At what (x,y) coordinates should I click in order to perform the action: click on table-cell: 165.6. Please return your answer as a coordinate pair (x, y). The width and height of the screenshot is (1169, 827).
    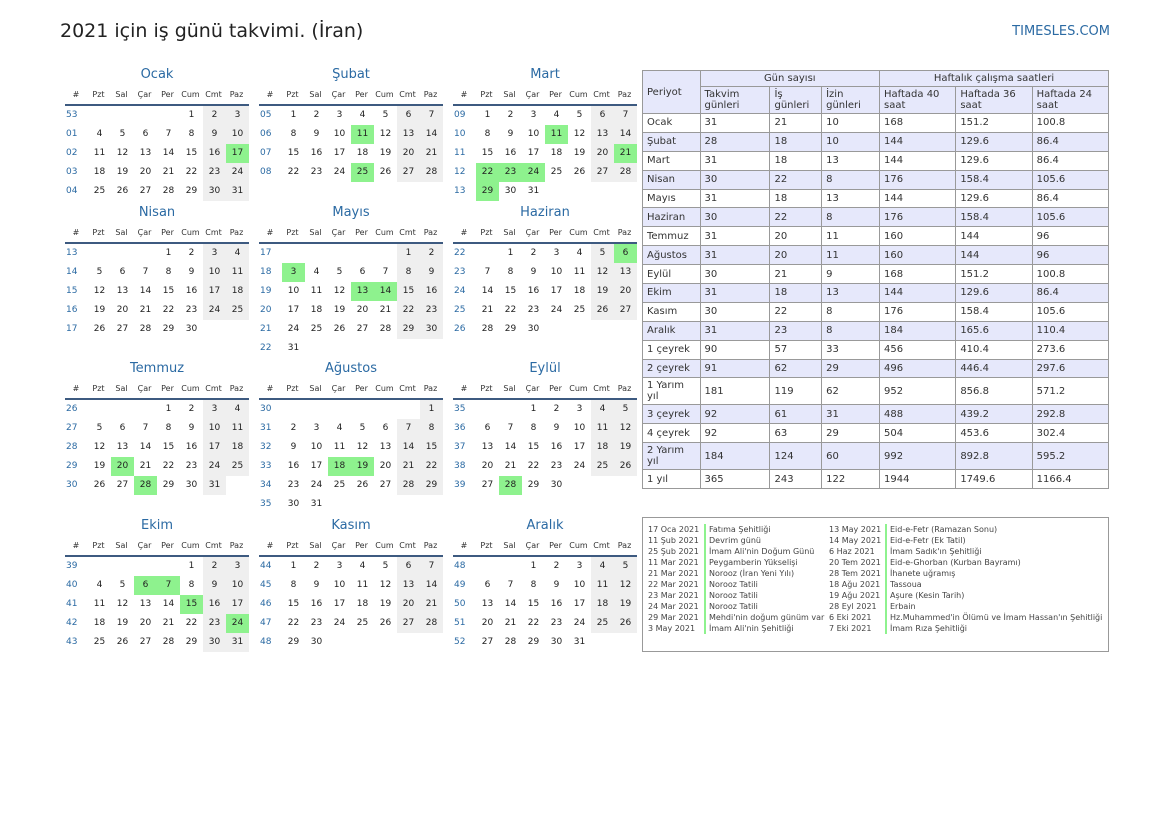
    Looking at the image, I should click on (994, 330).